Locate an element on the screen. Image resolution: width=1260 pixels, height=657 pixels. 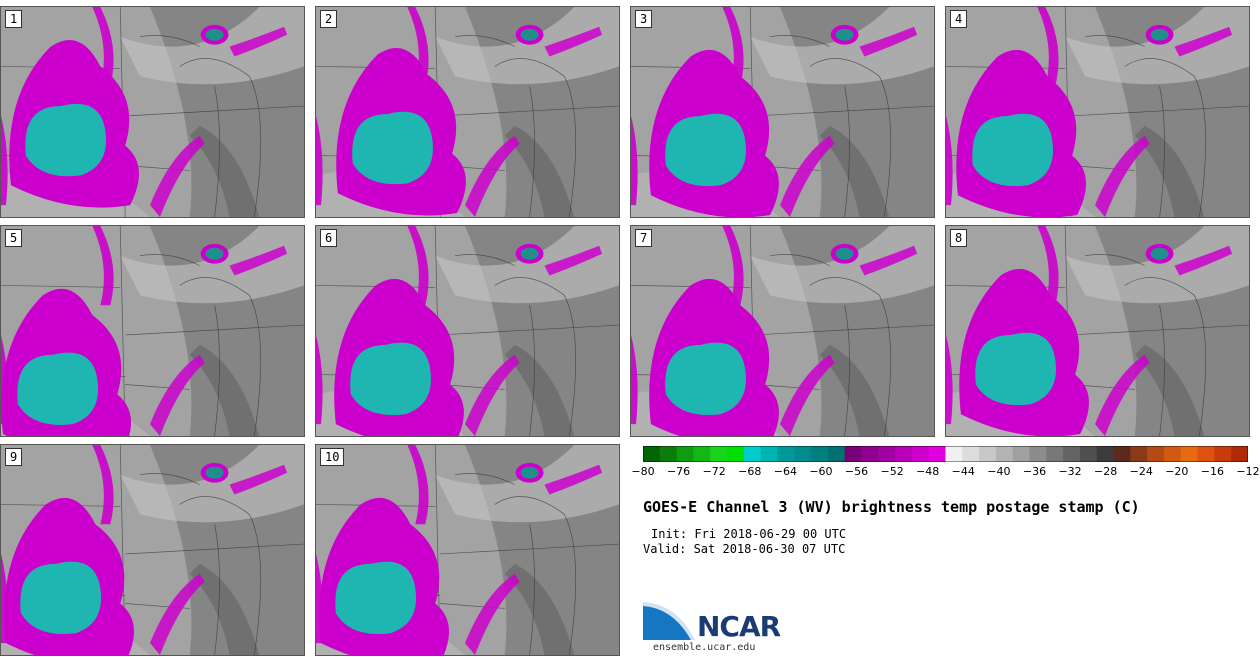
forecast-panel-3: 3 is located at coordinates (782, 112).